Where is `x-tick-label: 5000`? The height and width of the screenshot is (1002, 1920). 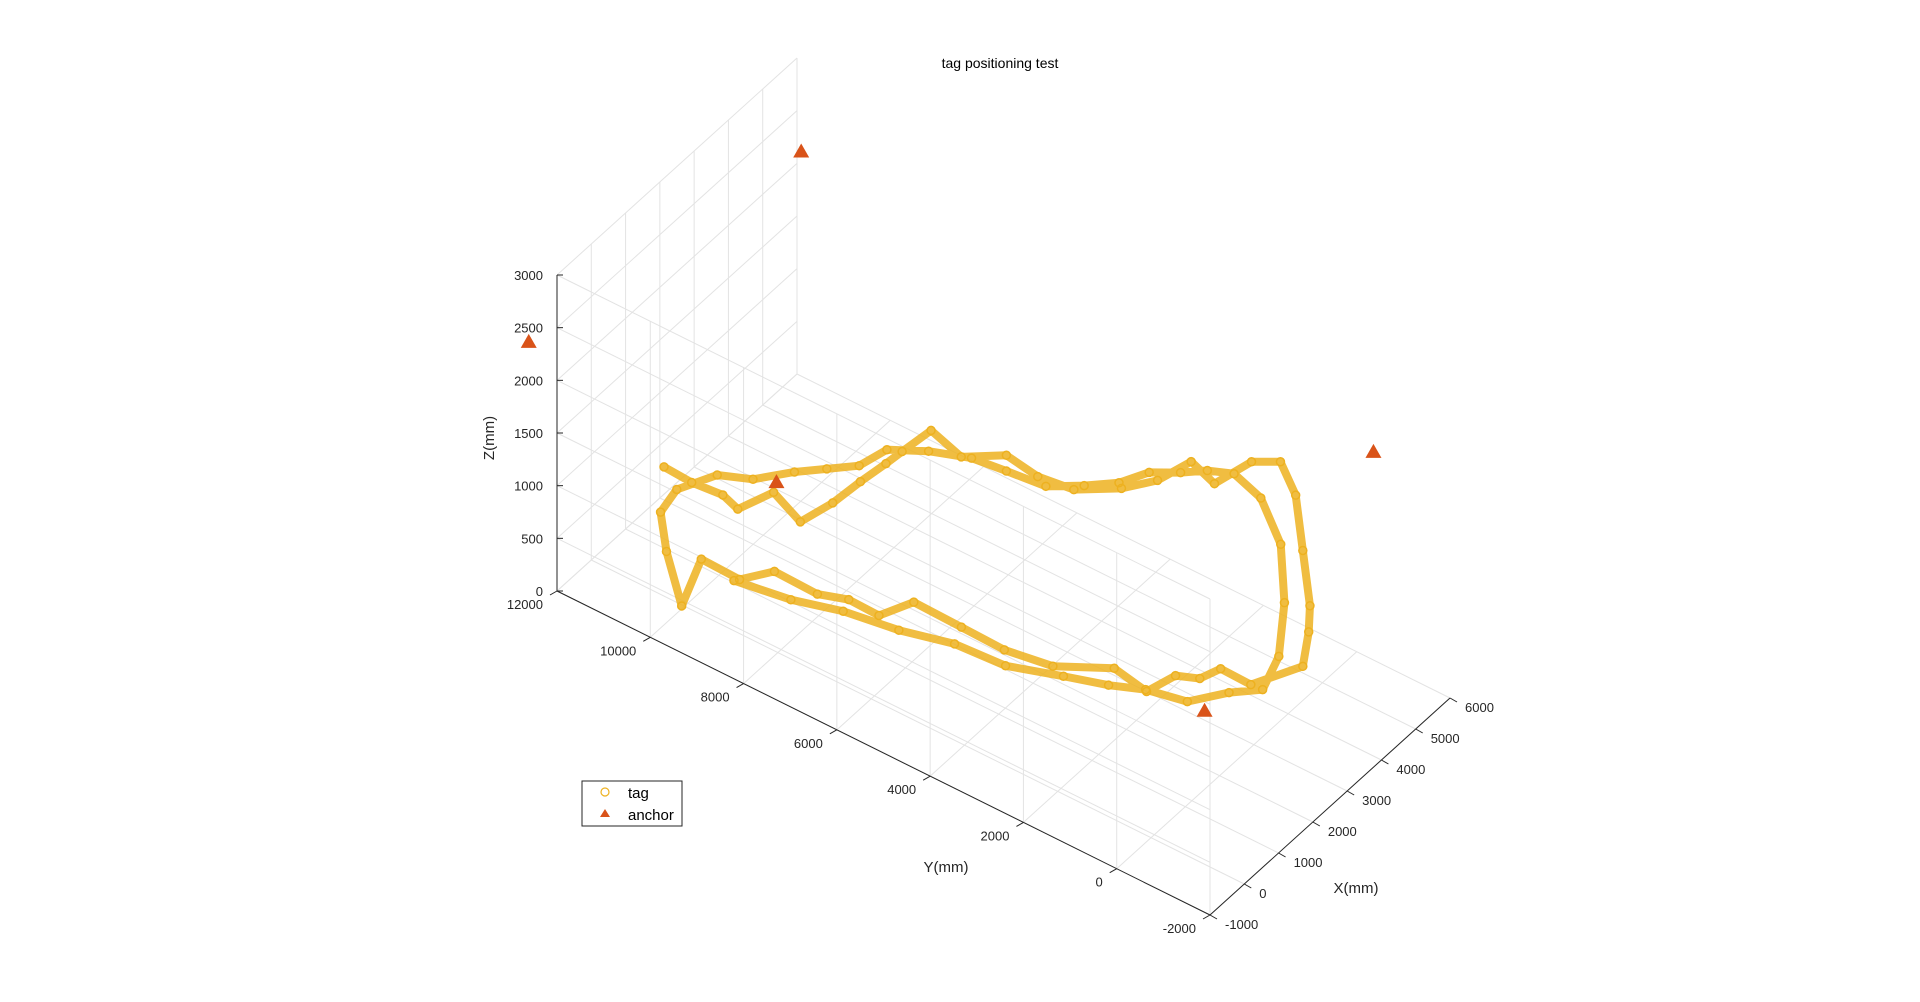
x-tick-label: 5000 is located at coordinates (1445, 738).